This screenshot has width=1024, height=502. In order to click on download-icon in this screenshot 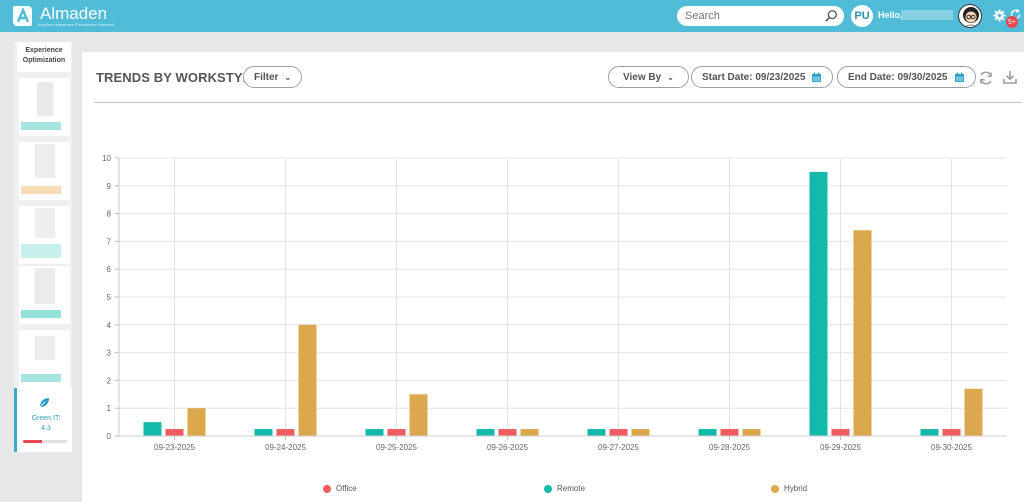, I will do `click(1010, 77)`.